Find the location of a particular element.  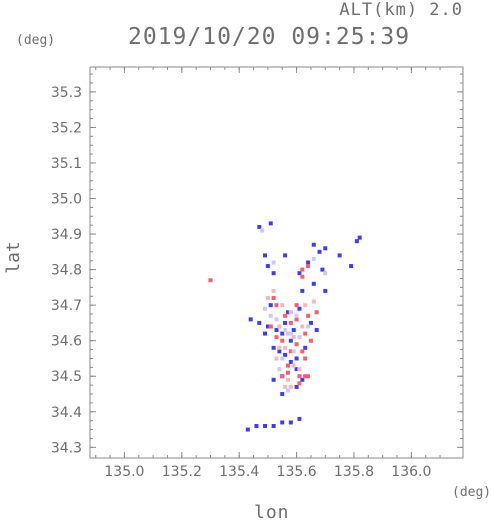

x-tick-label: 136.0 is located at coordinates (411, 472).